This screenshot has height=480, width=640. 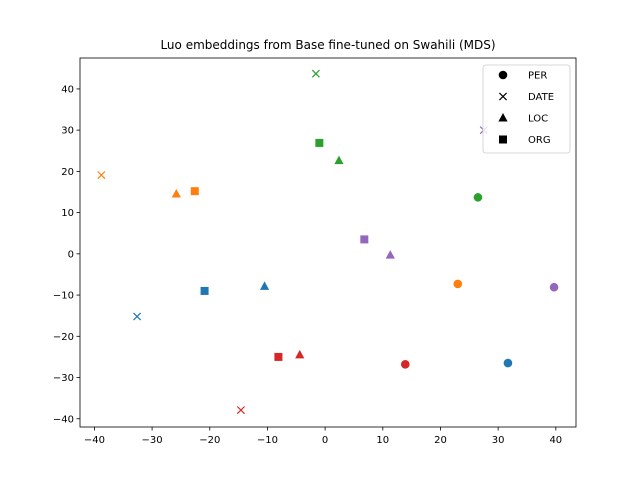 I want to click on y-tick-label: −30, so click(x=63, y=378).